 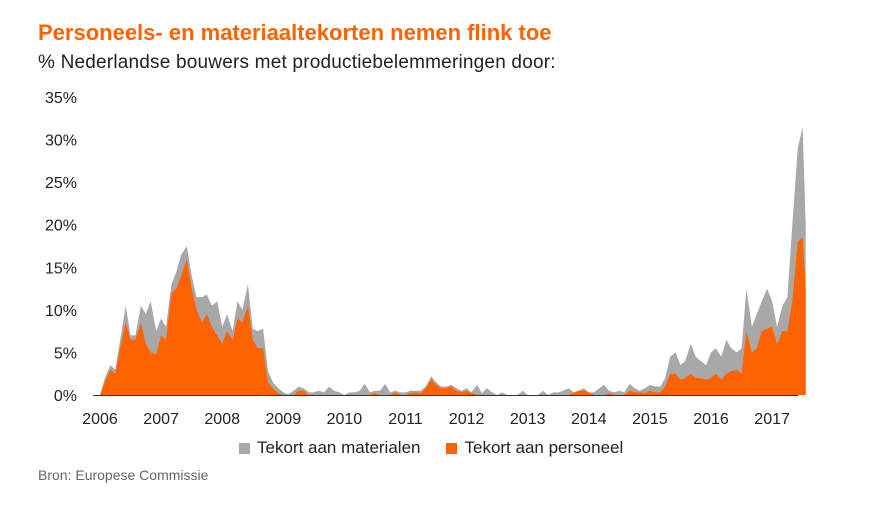 What do you see at coordinates (100, 419) in the screenshot?
I see `x-tick-label: 2006` at bounding box center [100, 419].